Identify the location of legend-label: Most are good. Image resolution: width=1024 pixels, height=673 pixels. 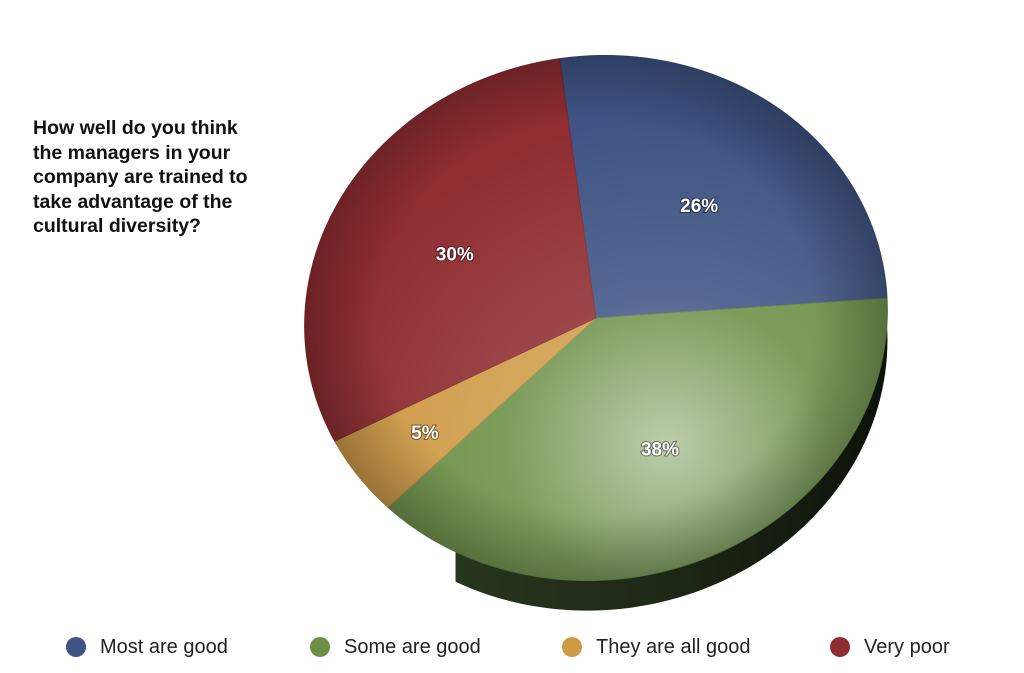
(164, 646).